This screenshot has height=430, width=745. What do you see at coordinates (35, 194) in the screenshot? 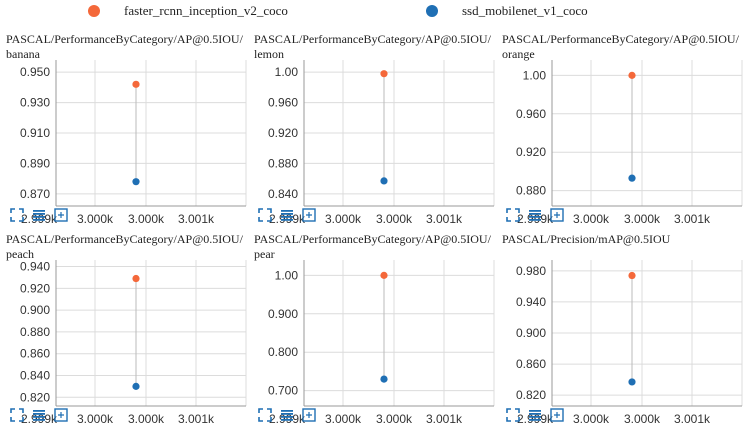
I see `y-tick-label: 0.870` at bounding box center [35, 194].